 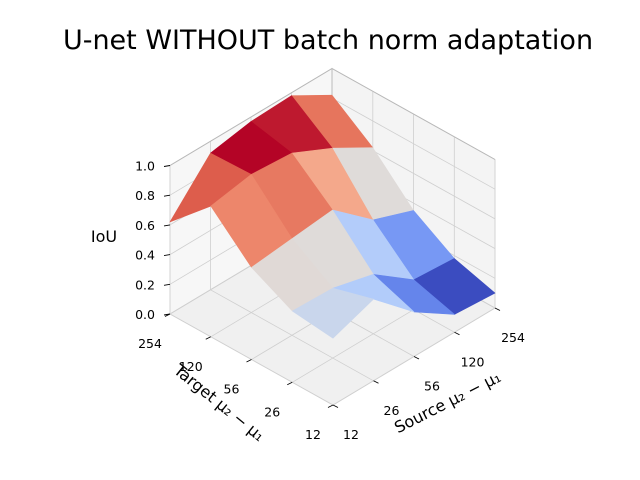 I want to click on source-axis-label: Source μ₂ − μ₁, so click(x=447, y=402).